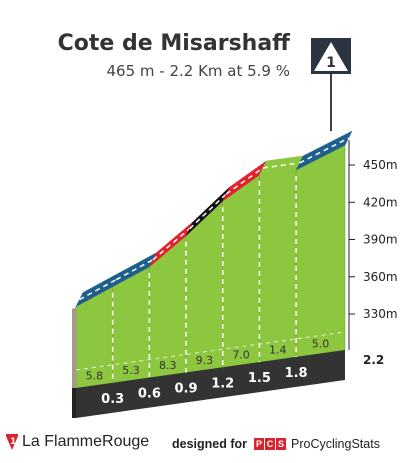 Image resolution: width=405 pixels, height=463 pixels. Describe the element at coordinates (296, 373) in the screenshot. I see `distance-label-5: 1.8` at that location.